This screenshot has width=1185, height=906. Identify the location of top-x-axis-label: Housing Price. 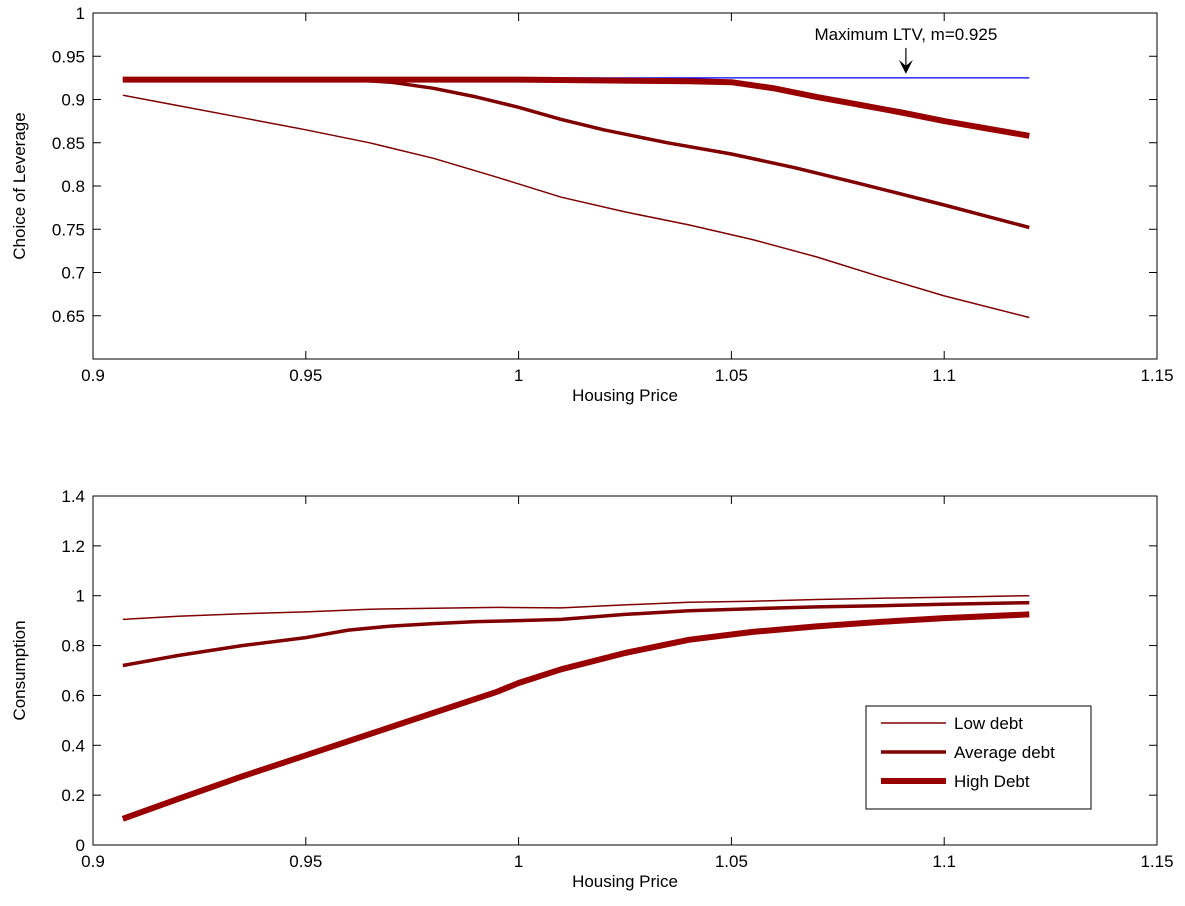
(625, 395).